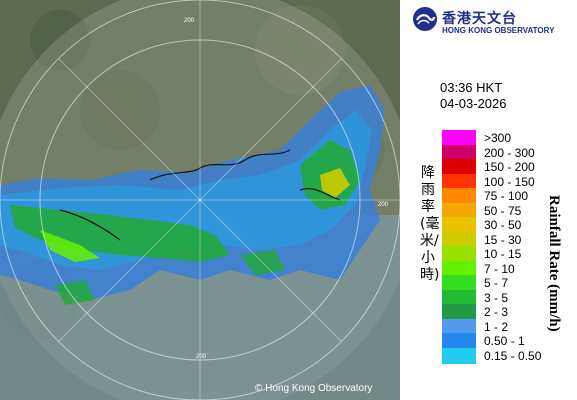  Describe the element at coordinates (471, 87) in the screenshot. I see `observation-time: 03:36 HKT` at that location.